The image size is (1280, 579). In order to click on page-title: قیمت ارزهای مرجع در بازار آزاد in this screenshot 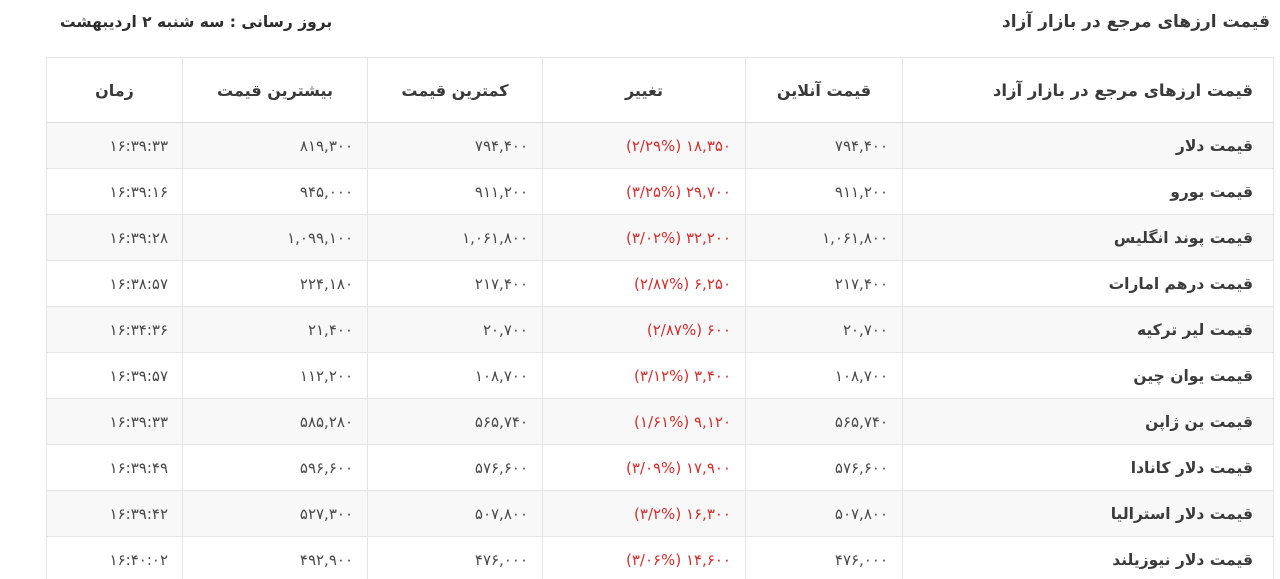, I will do `click(1135, 22)`.